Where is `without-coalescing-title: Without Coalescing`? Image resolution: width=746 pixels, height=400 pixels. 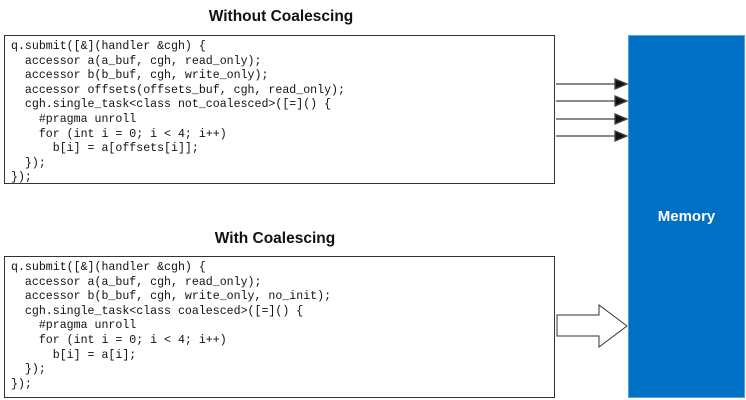 without-coalescing-title: Without Coalescing is located at coordinates (281, 16).